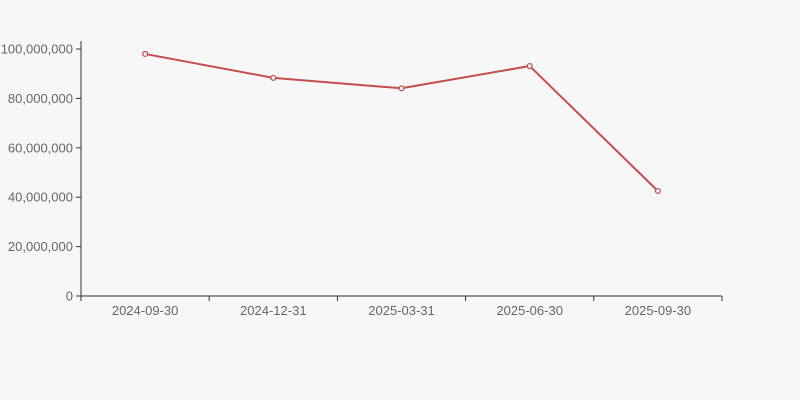 Image resolution: width=800 pixels, height=400 pixels. What do you see at coordinates (37, 49) in the screenshot?
I see `y-axis-tick-label: 100,000,000` at bounding box center [37, 49].